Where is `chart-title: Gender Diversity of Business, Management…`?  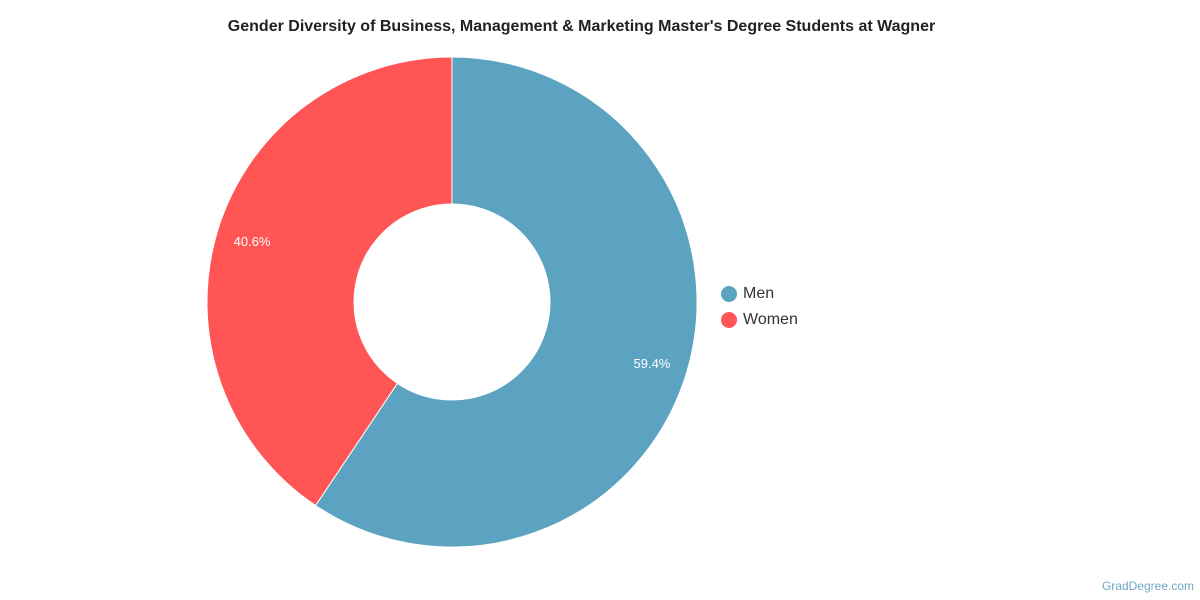 chart-title: Gender Diversity of Business, Management… is located at coordinates (581, 26).